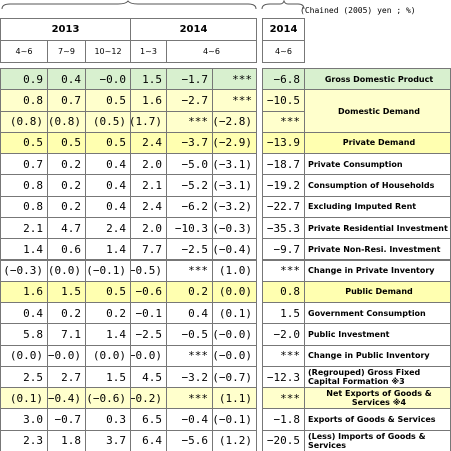  I want to click on value-cell: −0.0, so click(108, 79).